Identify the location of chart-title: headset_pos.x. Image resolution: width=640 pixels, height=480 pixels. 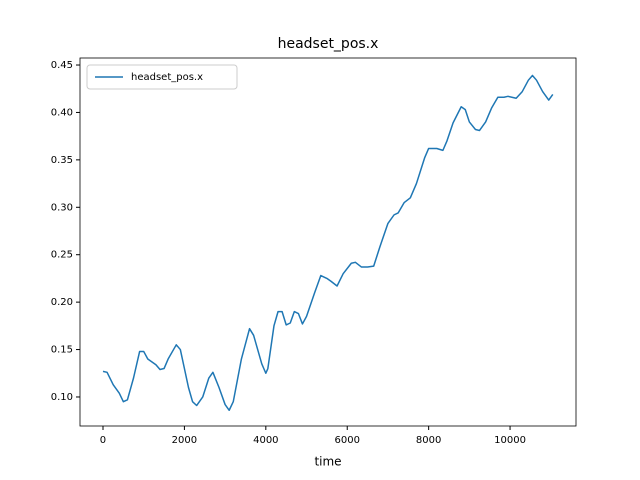
(328, 44).